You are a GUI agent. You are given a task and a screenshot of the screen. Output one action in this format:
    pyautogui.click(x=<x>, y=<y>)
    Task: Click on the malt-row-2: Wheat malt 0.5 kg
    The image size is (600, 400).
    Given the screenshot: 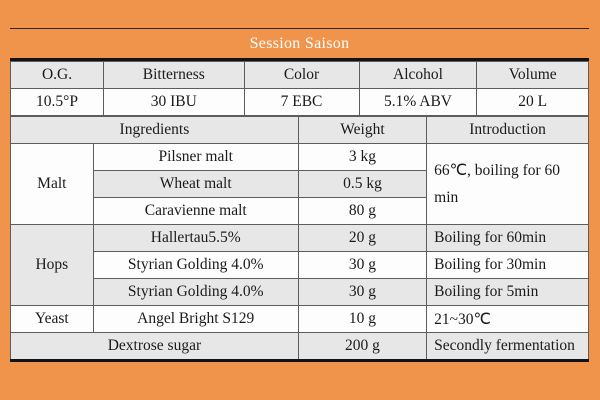 What is the action you would take?
    pyautogui.click(x=300, y=184)
    